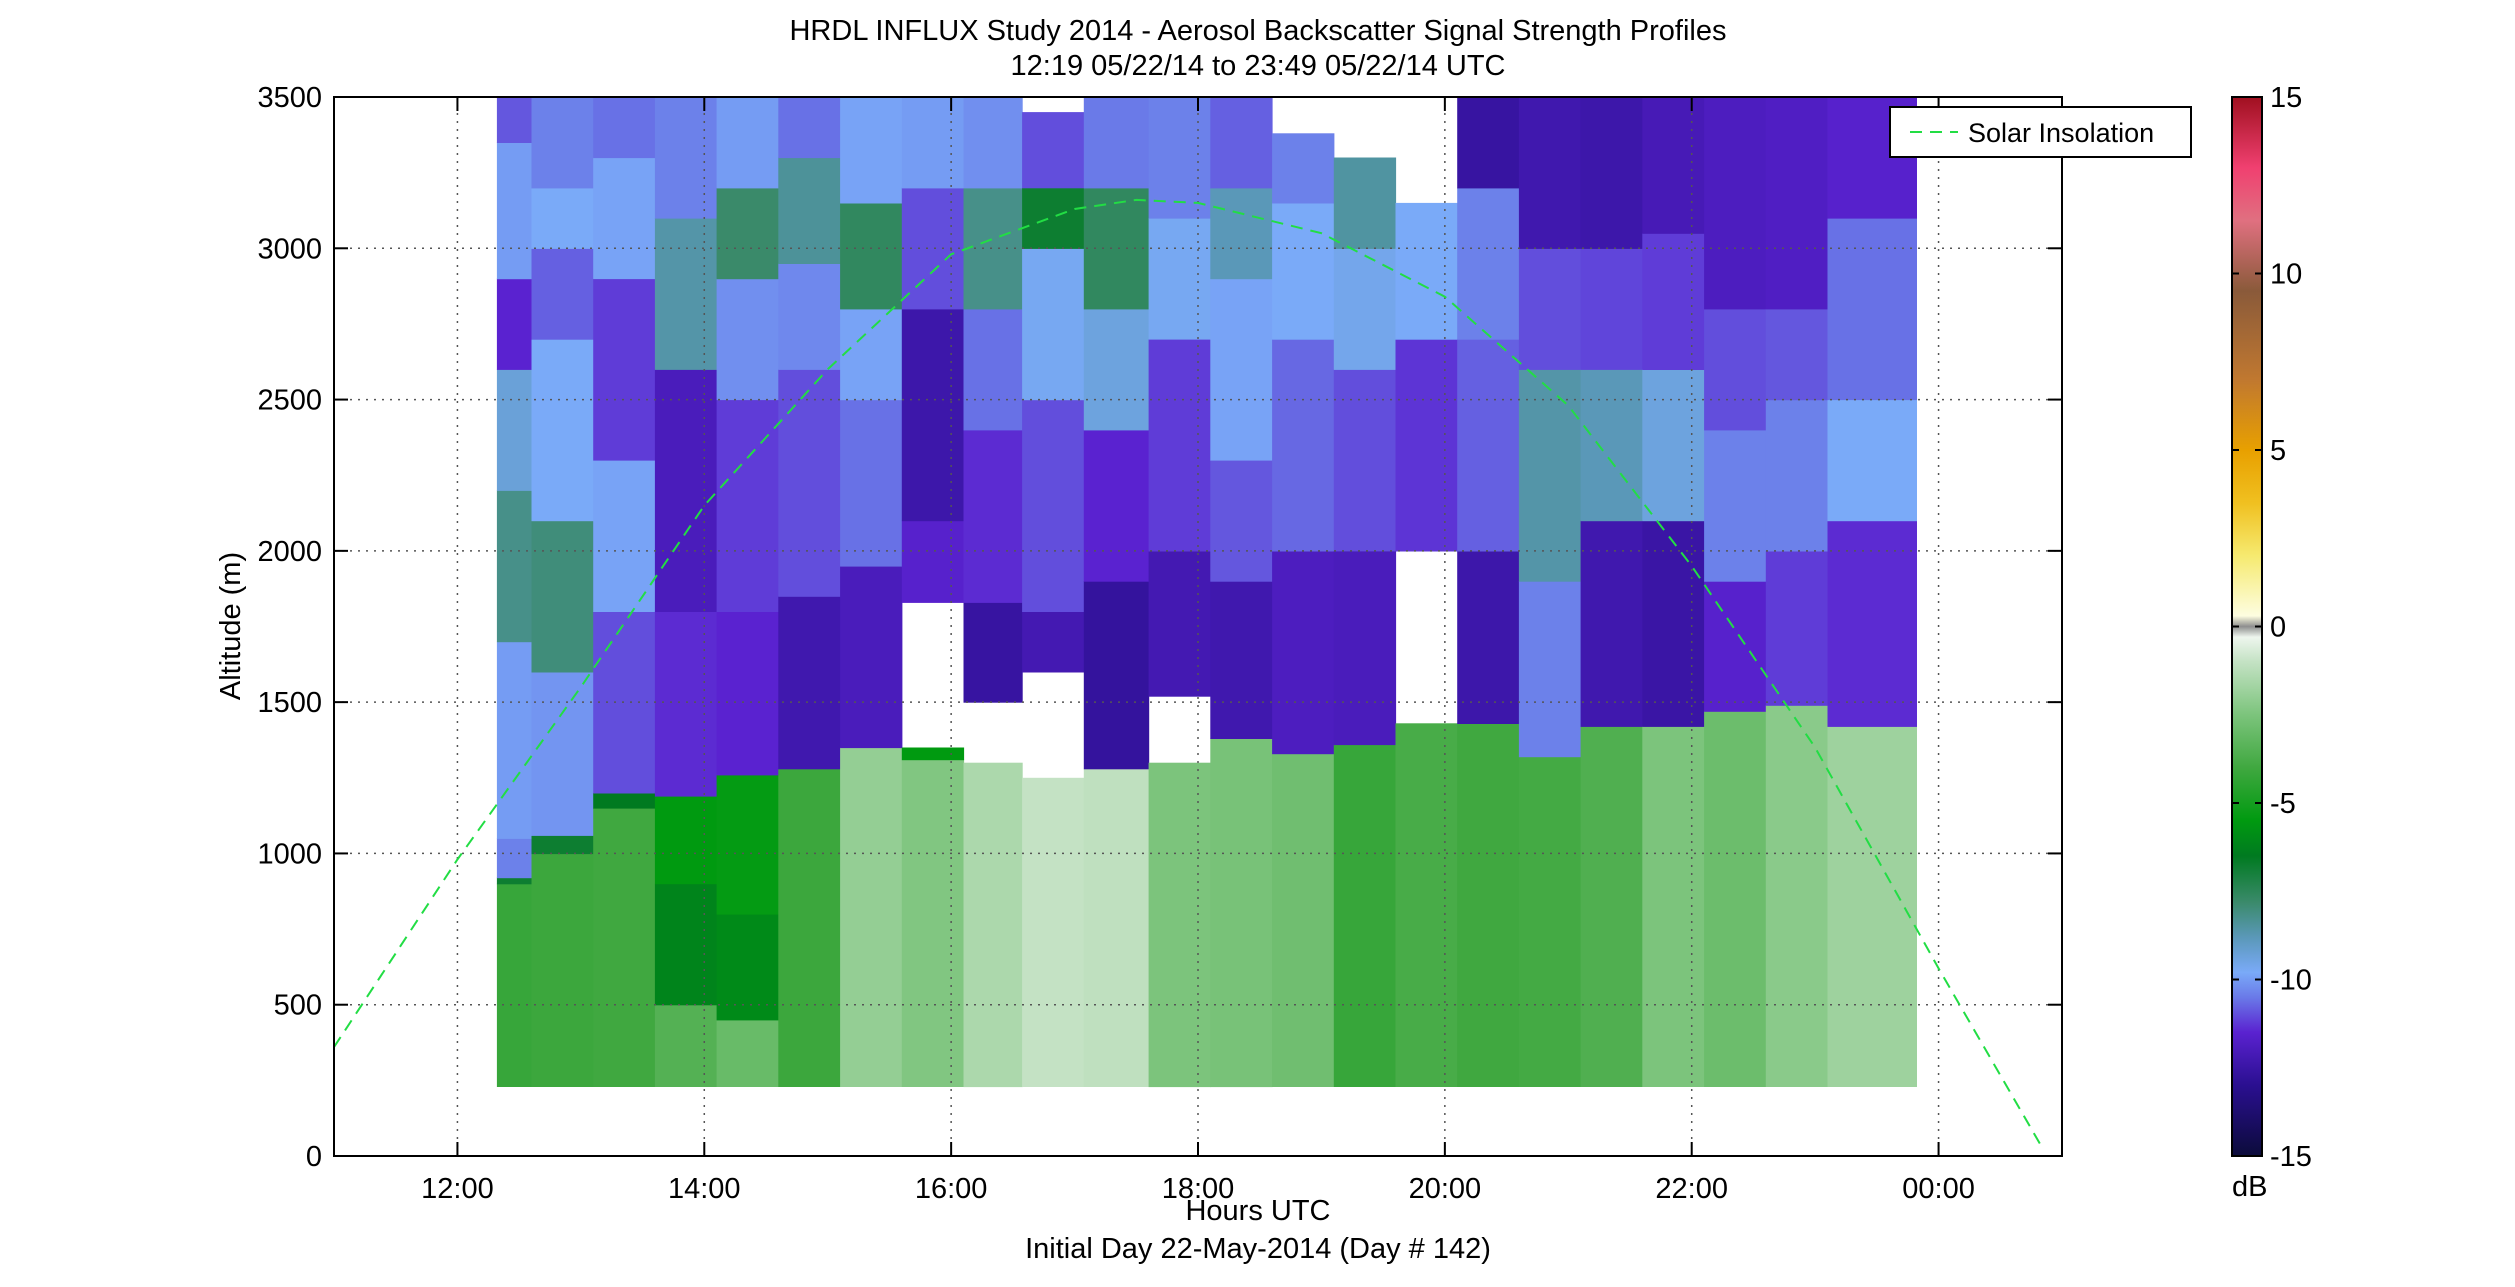 This screenshot has height=1287, width=2515. What do you see at coordinates (289, 98) in the screenshot?
I see `y-tick-label-7: 3500` at bounding box center [289, 98].